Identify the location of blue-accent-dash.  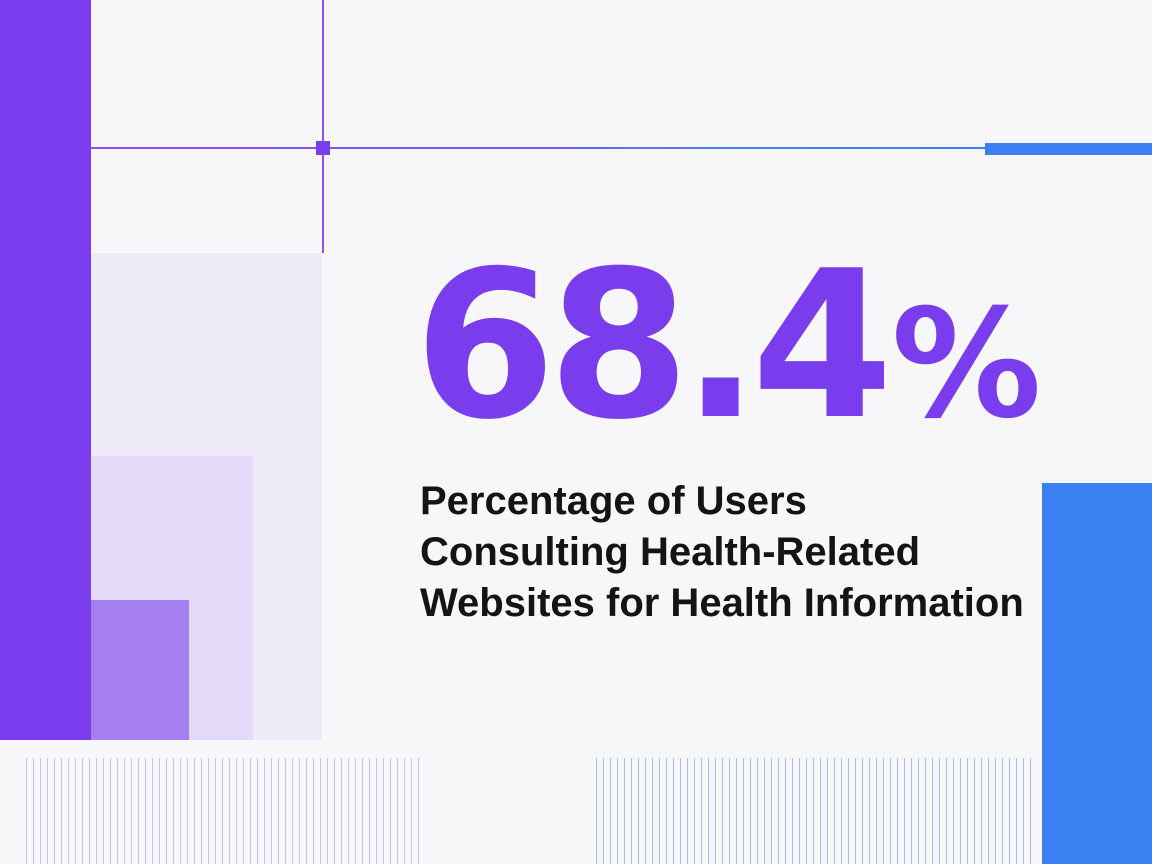
(1068, 149).